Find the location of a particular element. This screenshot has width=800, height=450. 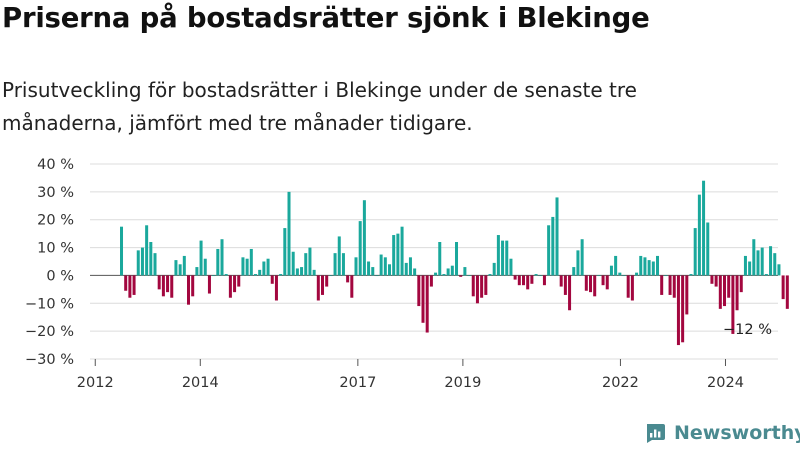

brand-logo: Newsworthy is located at coordinates (722, 433).